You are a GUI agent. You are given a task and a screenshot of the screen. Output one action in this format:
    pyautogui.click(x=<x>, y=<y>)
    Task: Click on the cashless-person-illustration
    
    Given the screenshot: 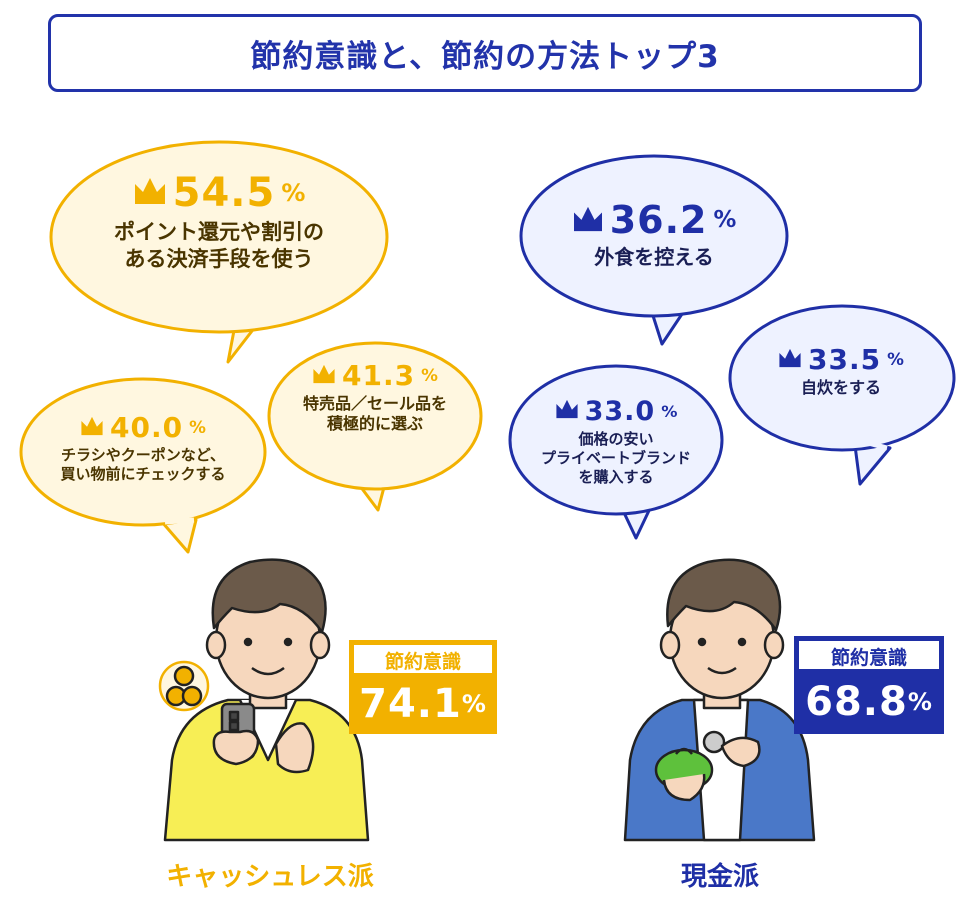 What is the action you would take?
    pyautogui.click(x=264, y=700)
    